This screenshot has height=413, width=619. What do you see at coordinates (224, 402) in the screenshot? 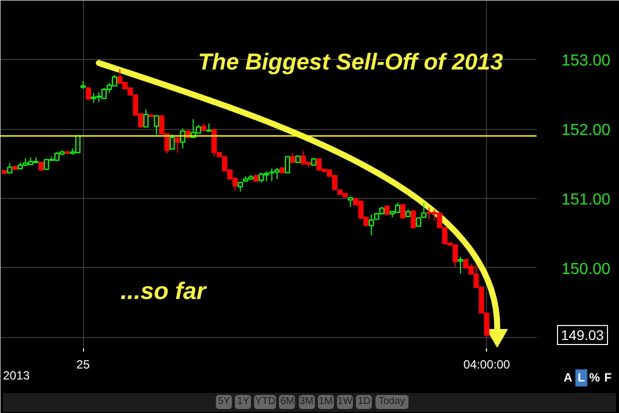
I see `text: 5Y` at bounding box center [224, 402].